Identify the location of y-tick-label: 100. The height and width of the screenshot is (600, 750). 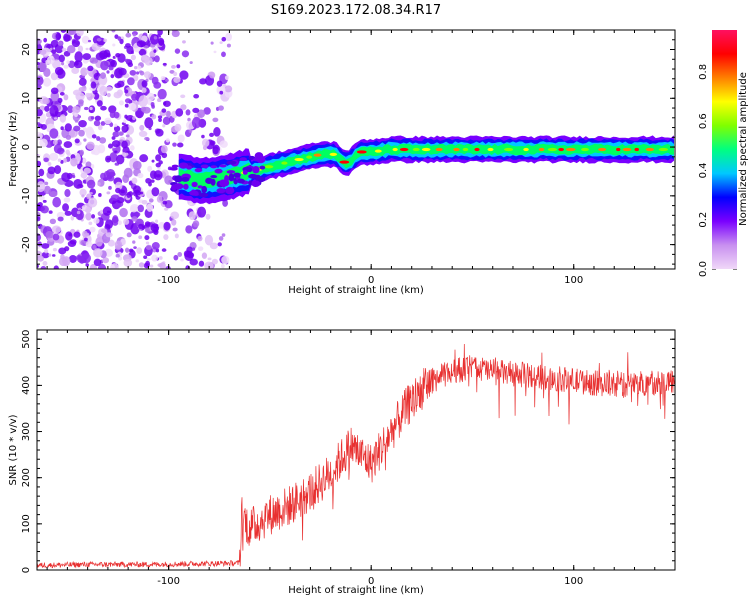
(26, 523).